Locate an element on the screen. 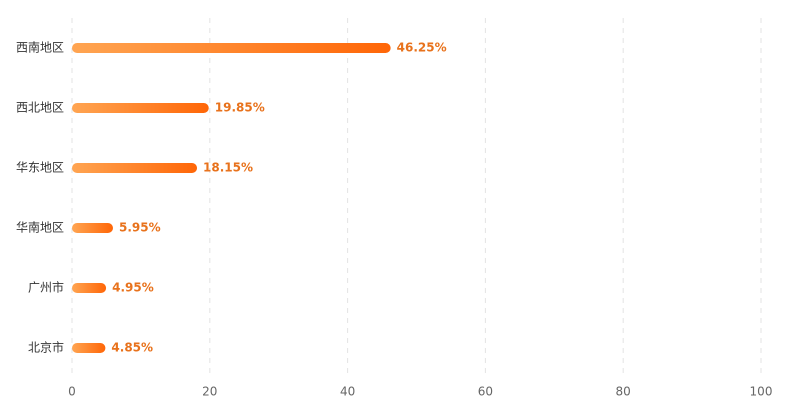  x-tick-label: 80 is located at coordinates (623, 392).